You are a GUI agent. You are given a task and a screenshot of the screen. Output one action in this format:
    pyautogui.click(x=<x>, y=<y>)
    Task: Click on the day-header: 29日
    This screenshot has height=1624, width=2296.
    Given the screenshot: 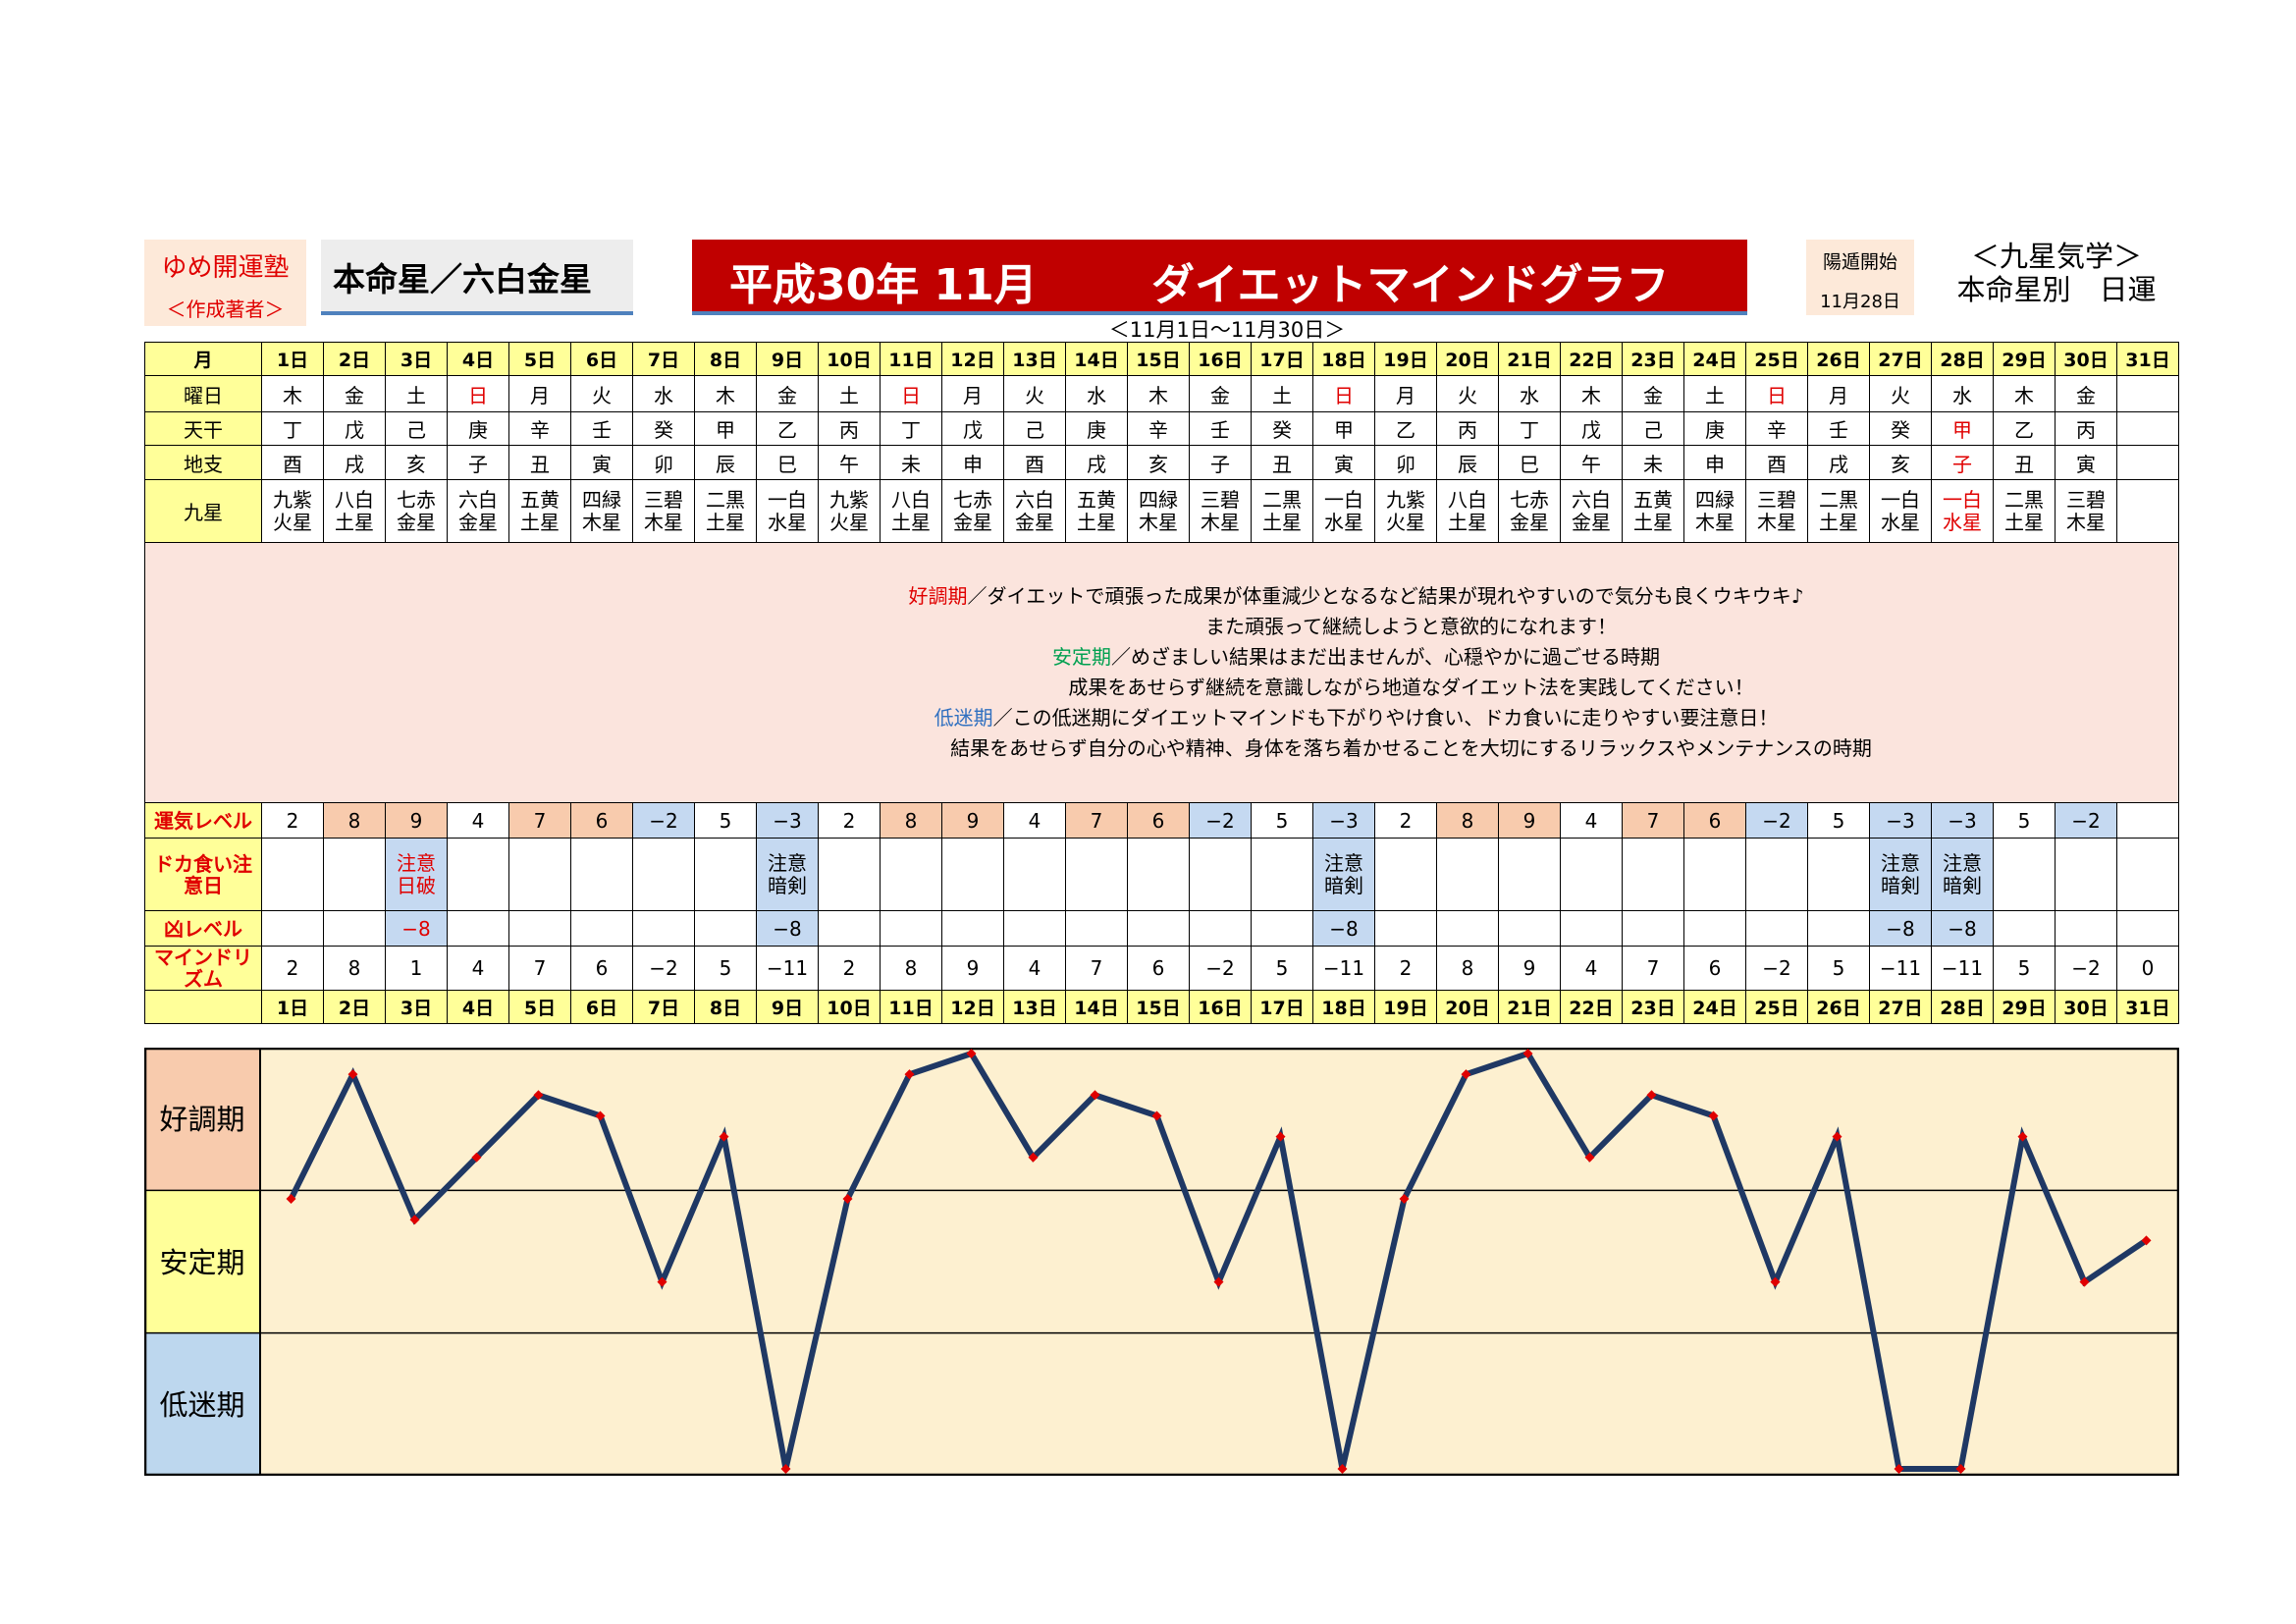 What is the action you would take?
    pyautogui.click(x=2024, y=359)
    